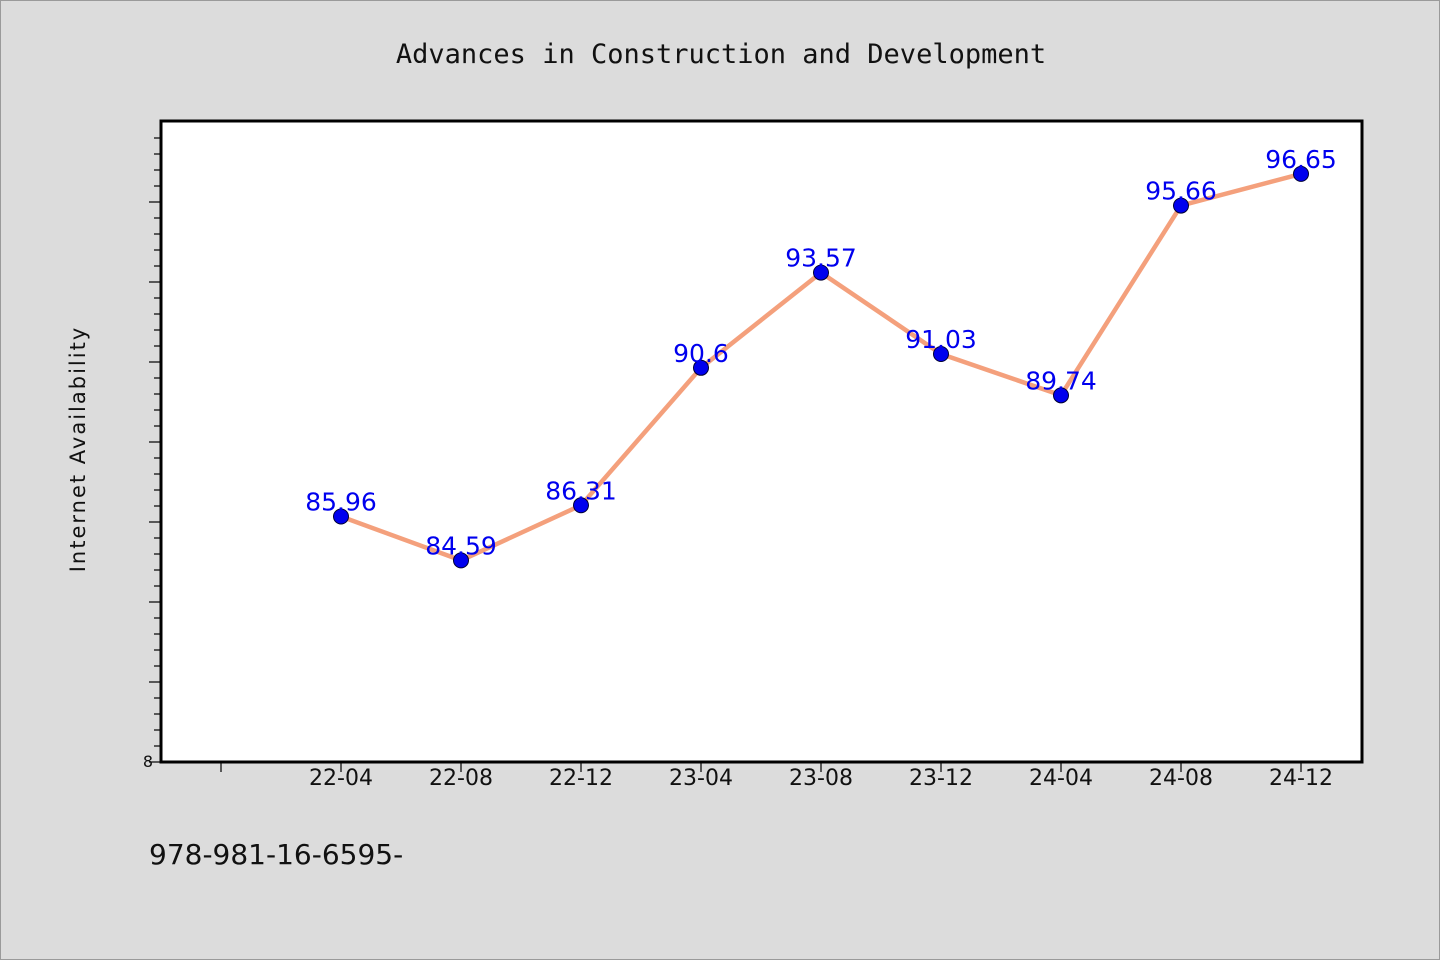  I want to click on x-tick-label: 24-08, so click(1181, 778).